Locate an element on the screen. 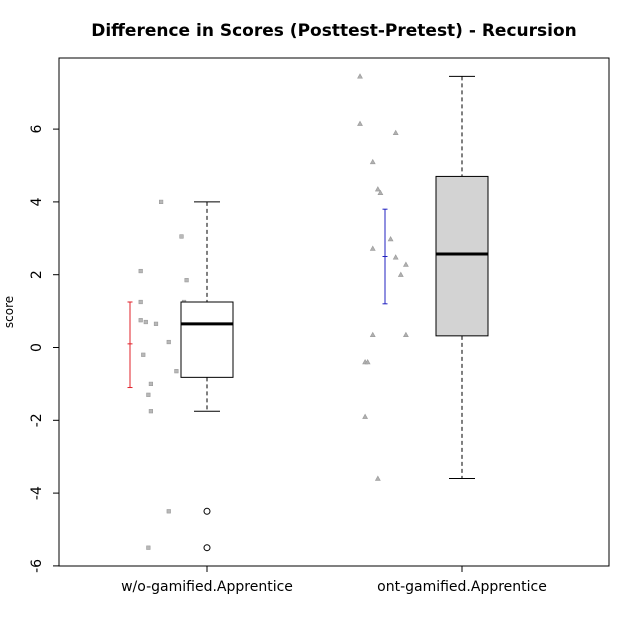 This screenshot has height=640, width=640. y-tick-label: -4 is located at coordinates (37, 493).